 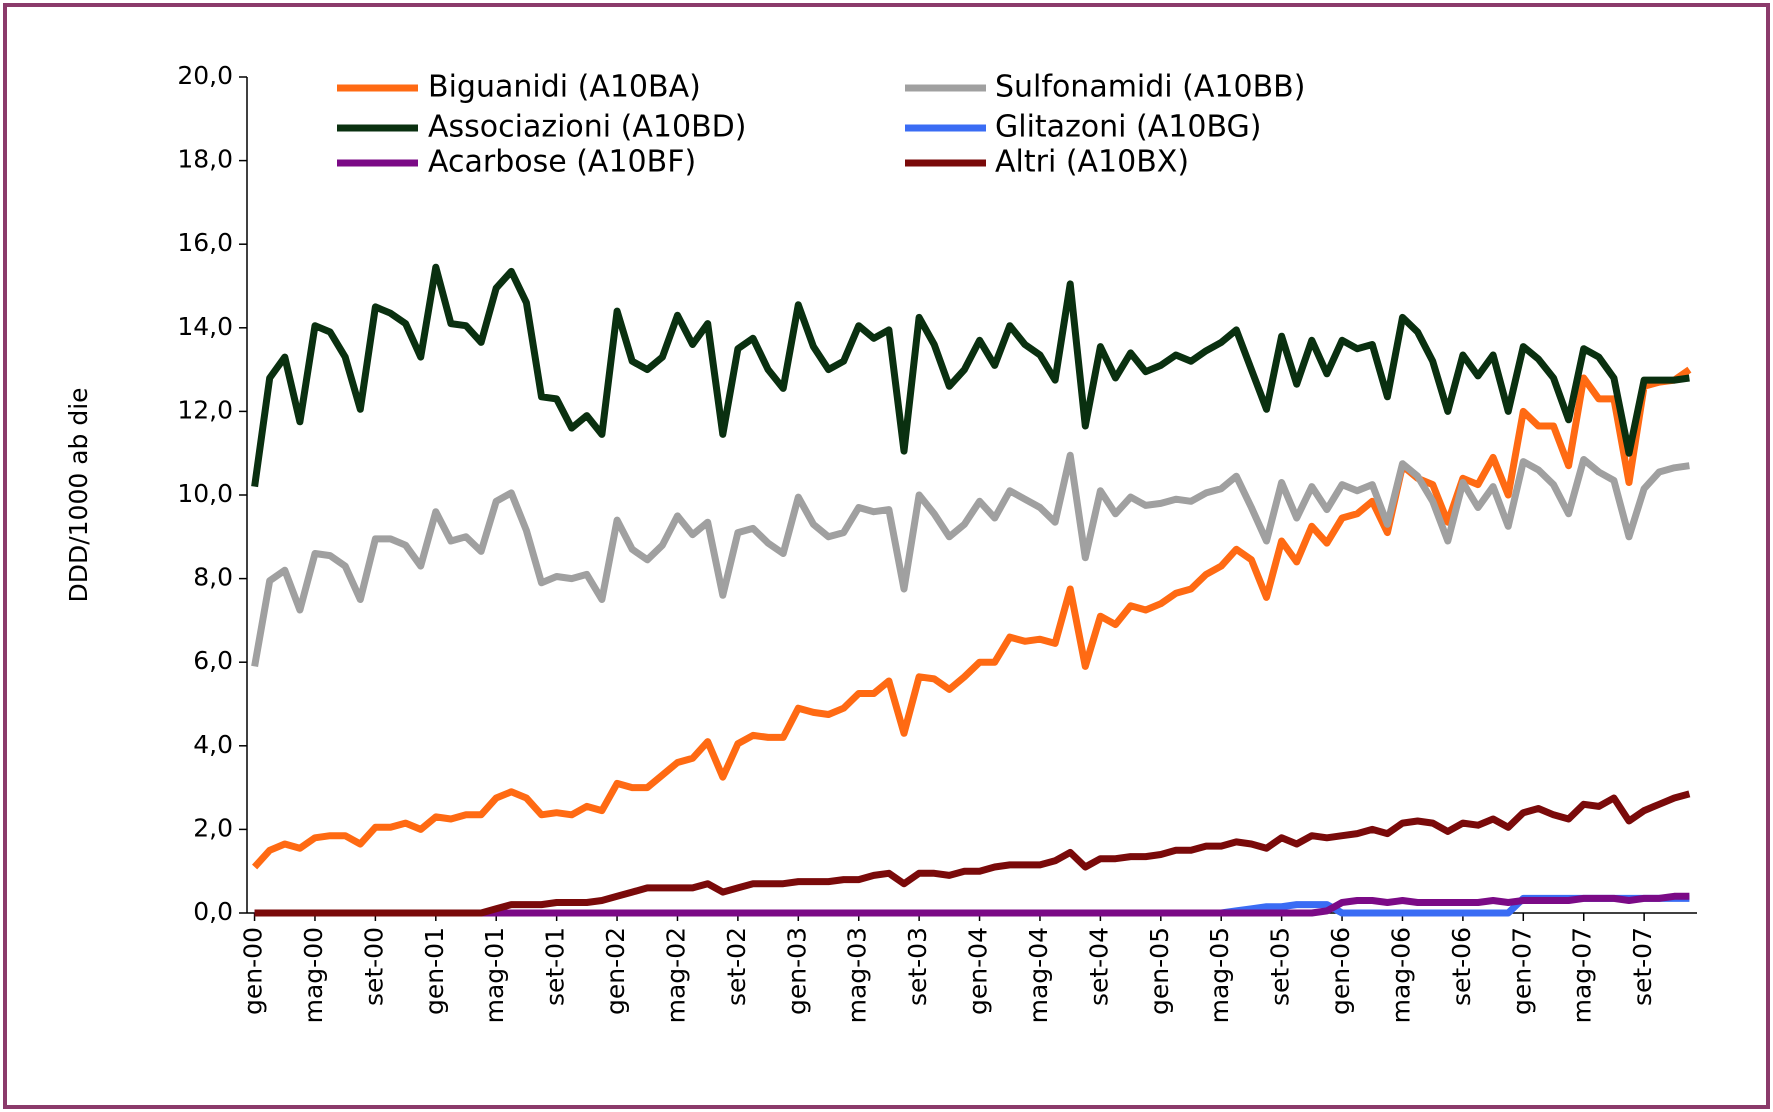 What do you see at coordinates (1128, 127) in the screenshot?
I see `legend-label: Glitazoni (A10BG)` at bounding box center [1128, 127].